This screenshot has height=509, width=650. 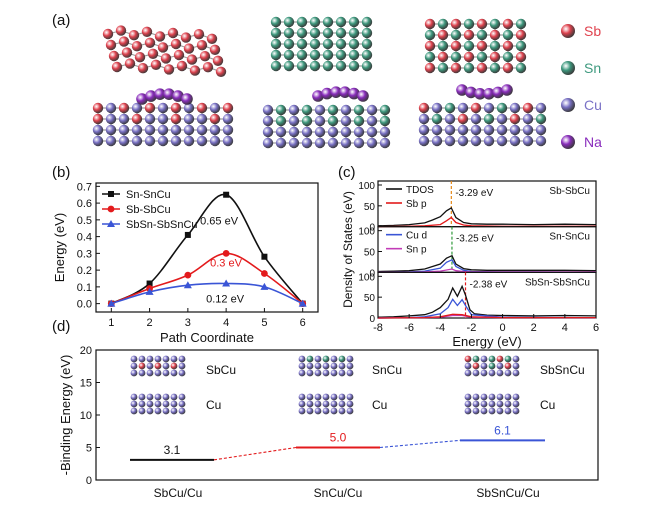 What do you see at coordinates (592, 31) in the screenshot?
I see `legend-label-sb: Sb` at bounding box center [592, 31].